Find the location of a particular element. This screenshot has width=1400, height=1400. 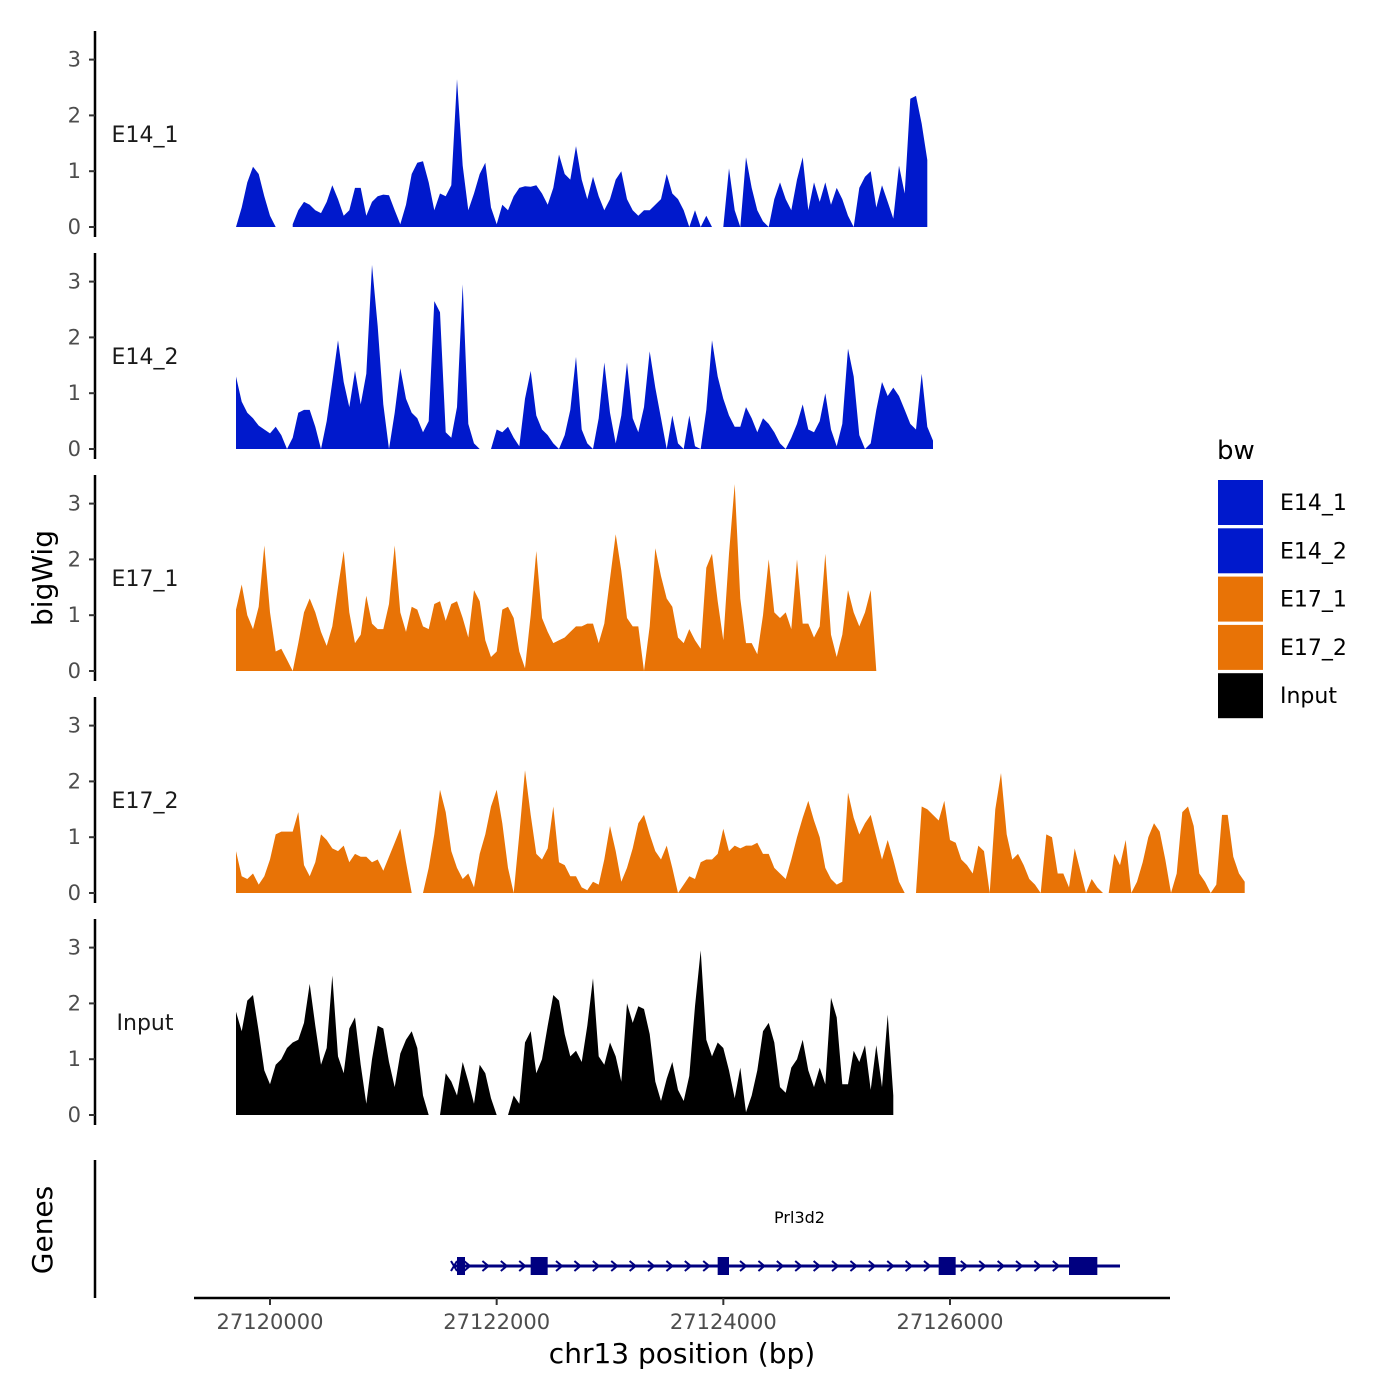

track-label-E17_2: E17_2 is located at coordinates (145, 801).